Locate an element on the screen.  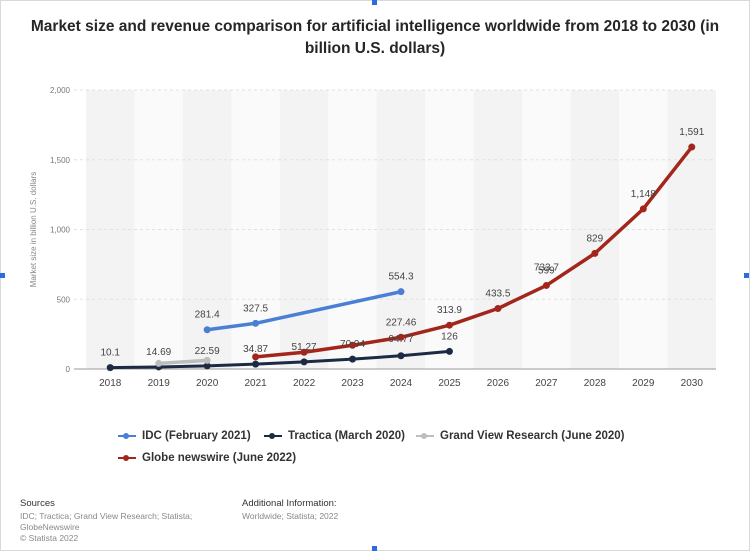
y-tick-label: 2,000 is located at coordinates (60, 90).